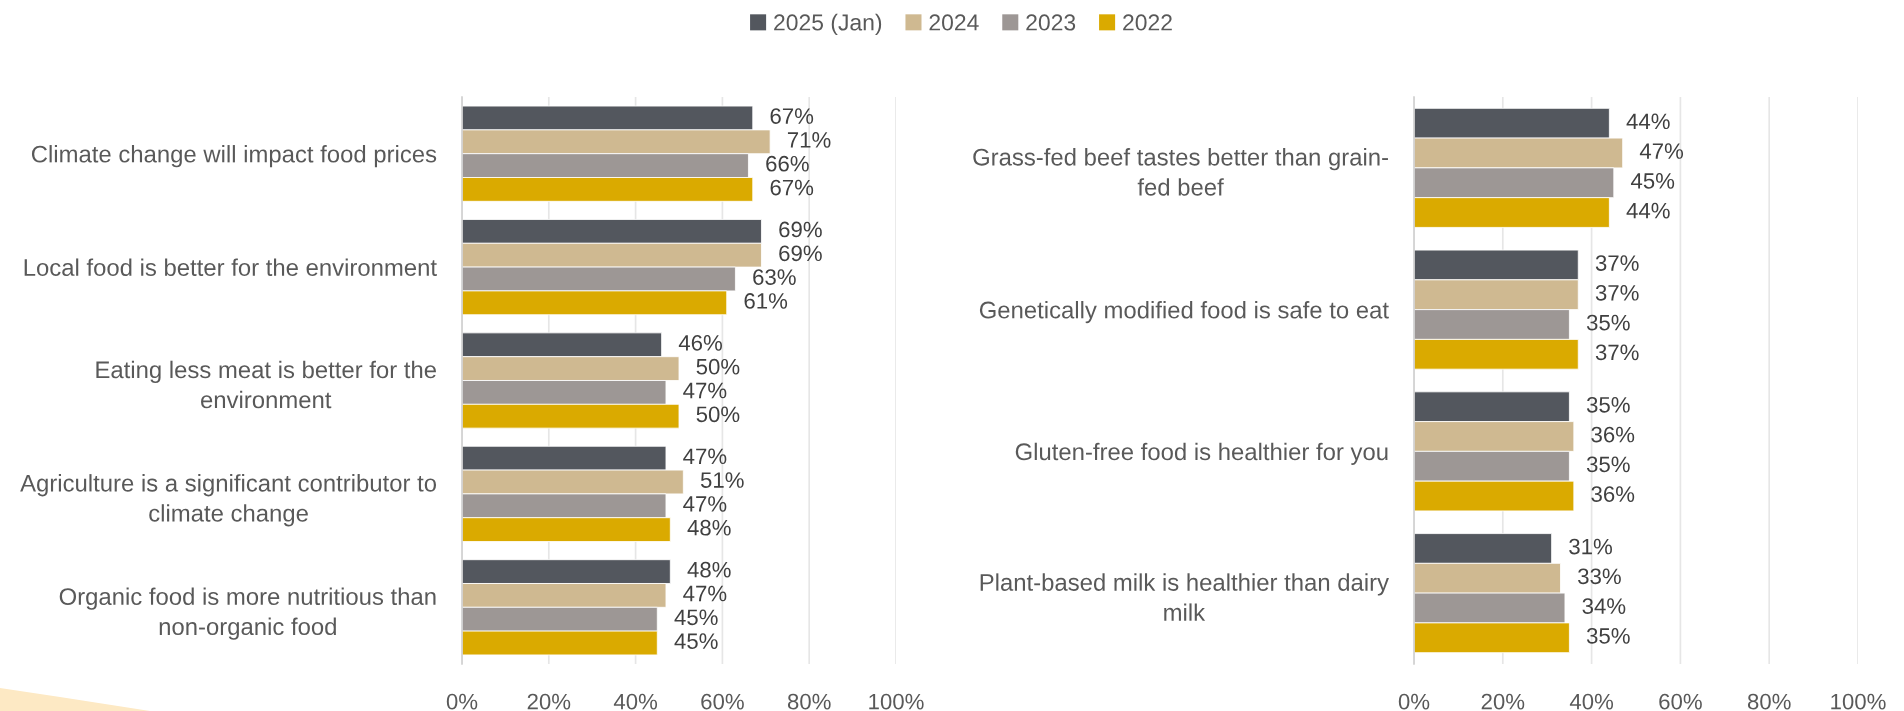 The width and height of the screenshot is (1904, 711). What do you see at coordinates (700, 343) in the screenshot?
I see `data-label: 46%` at bounding box center [700, 343].